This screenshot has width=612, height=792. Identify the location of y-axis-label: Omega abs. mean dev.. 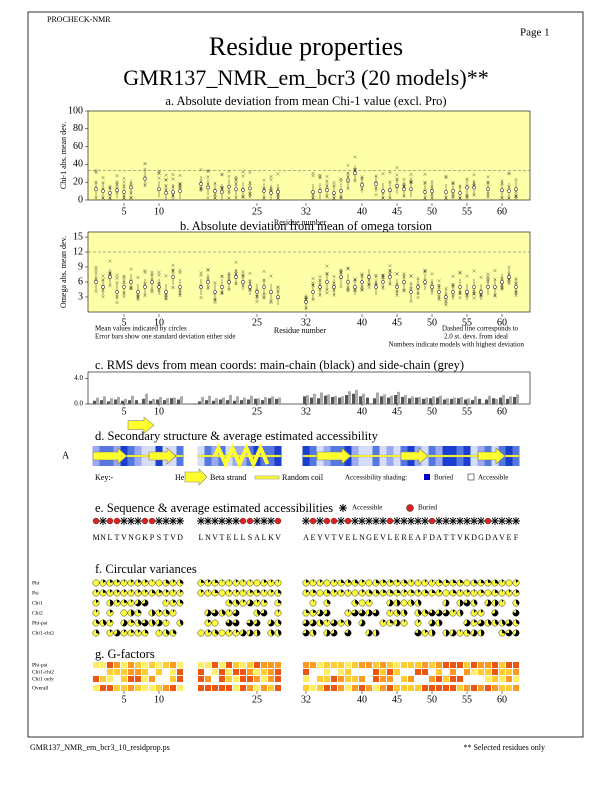
(63, 272).